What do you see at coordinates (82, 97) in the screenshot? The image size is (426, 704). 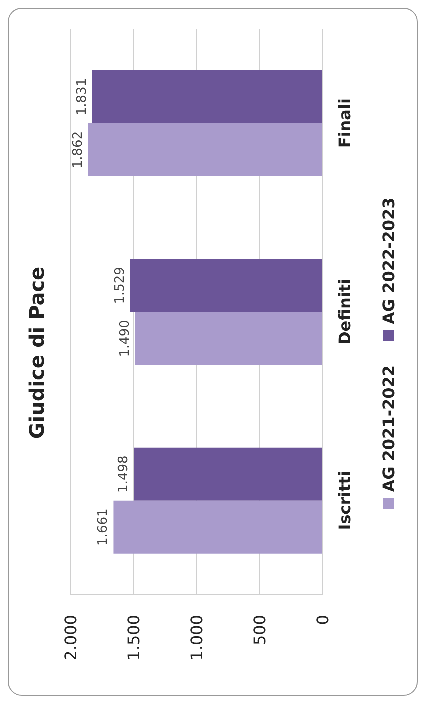 I see `data-label: 1.831` at bounding box center [82, 97].